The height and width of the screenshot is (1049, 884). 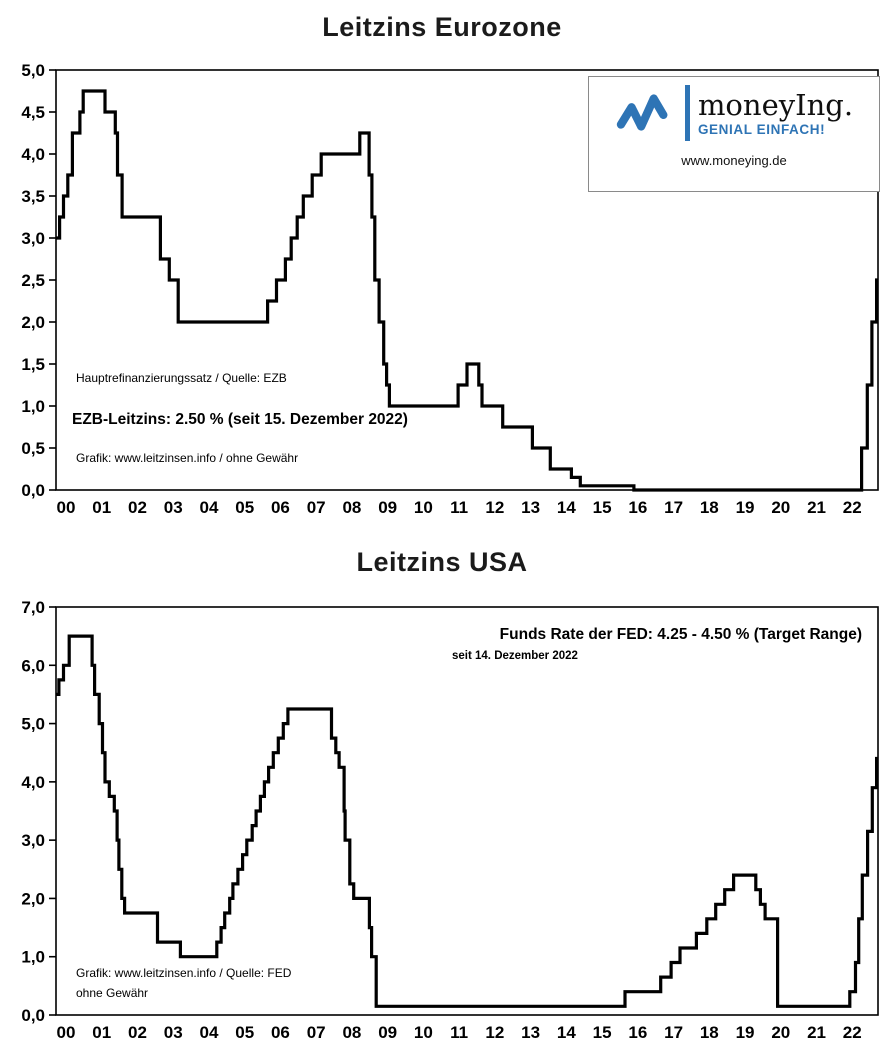 I want to click on moneying-zigzag-icon, so click(x=642, y=112).